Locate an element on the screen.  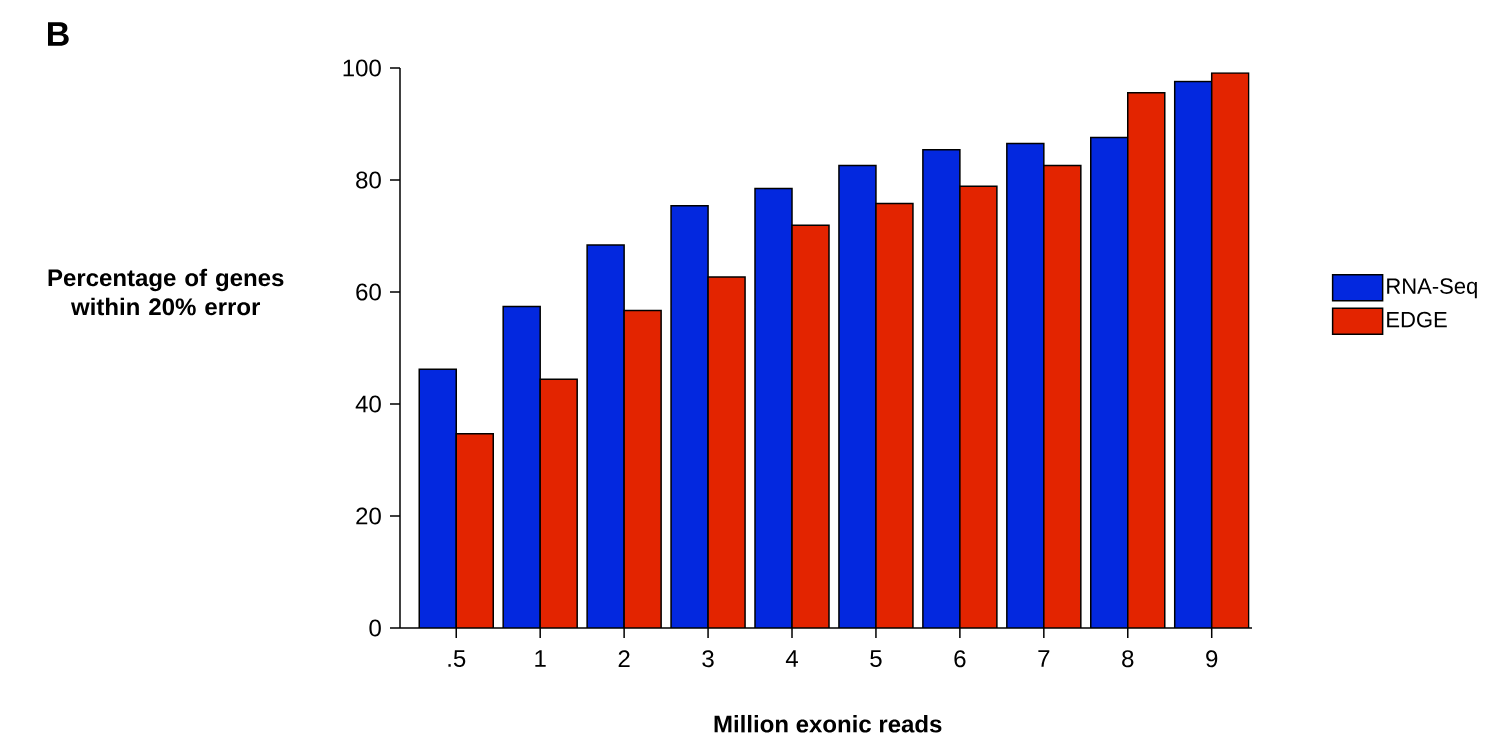
y-tick-label: 0 is located at coordinates (375, 628).